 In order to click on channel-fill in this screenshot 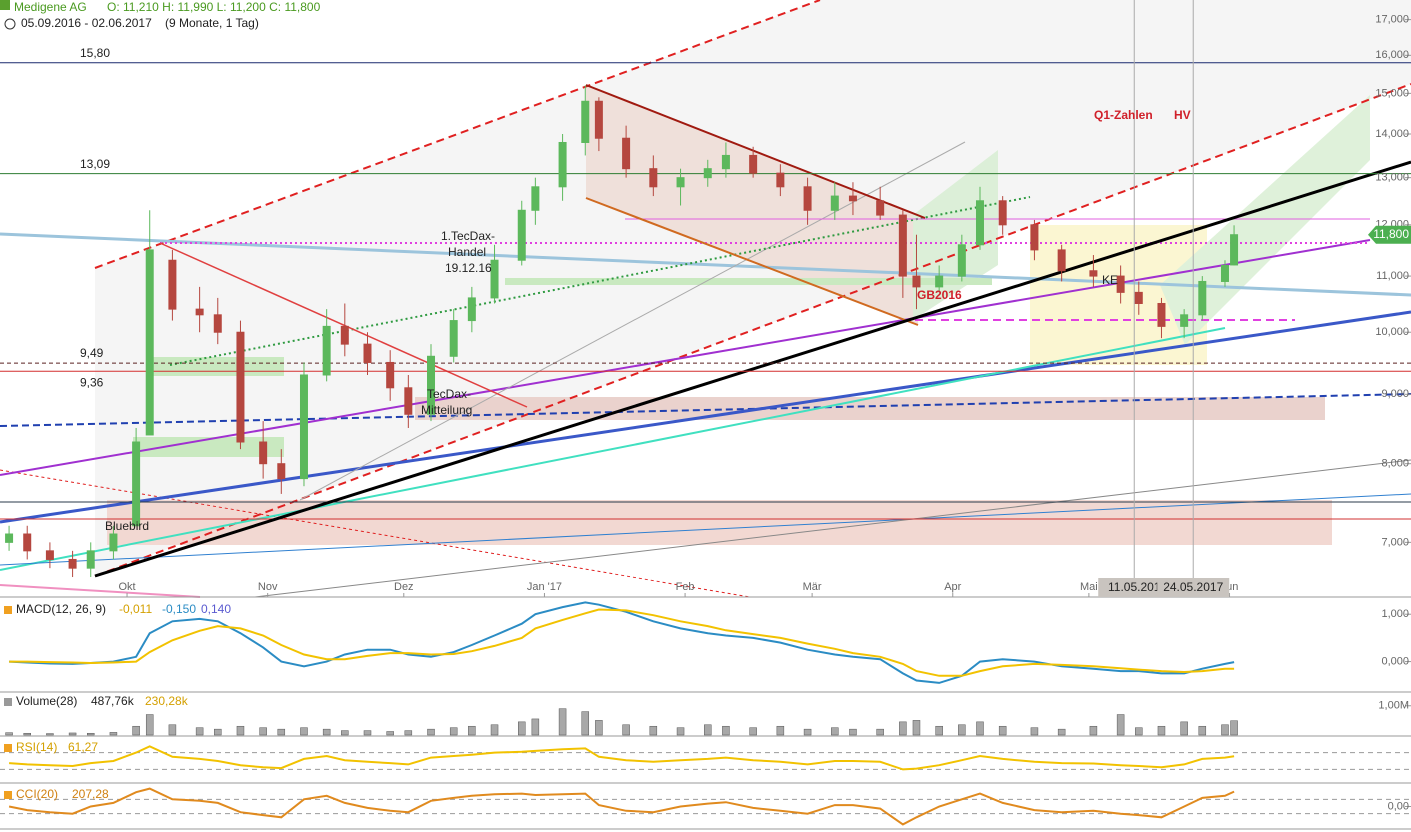, I will do `click(755, 205)`.